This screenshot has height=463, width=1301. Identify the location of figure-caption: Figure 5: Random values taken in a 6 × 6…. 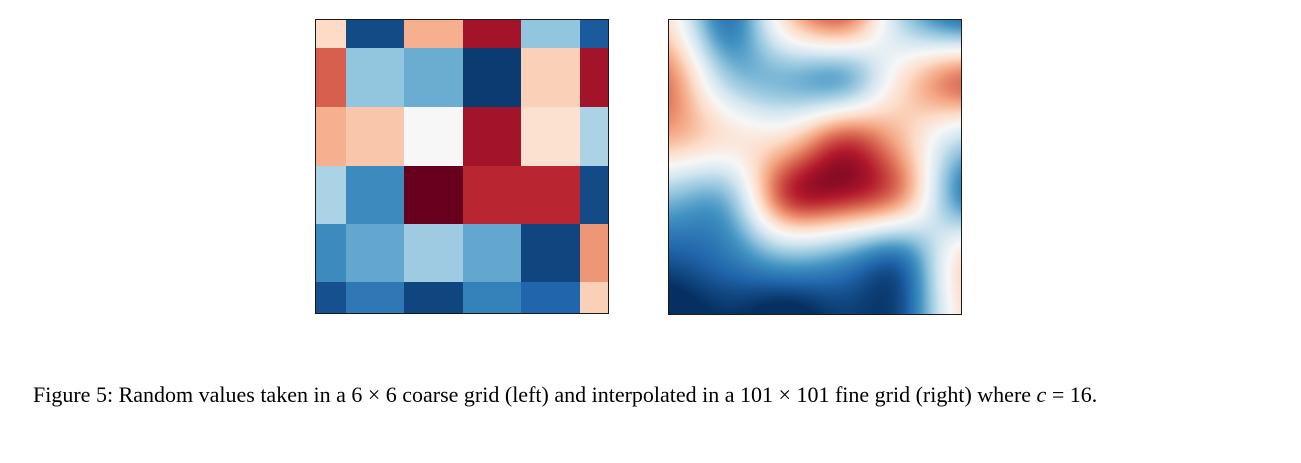
(653, 394).